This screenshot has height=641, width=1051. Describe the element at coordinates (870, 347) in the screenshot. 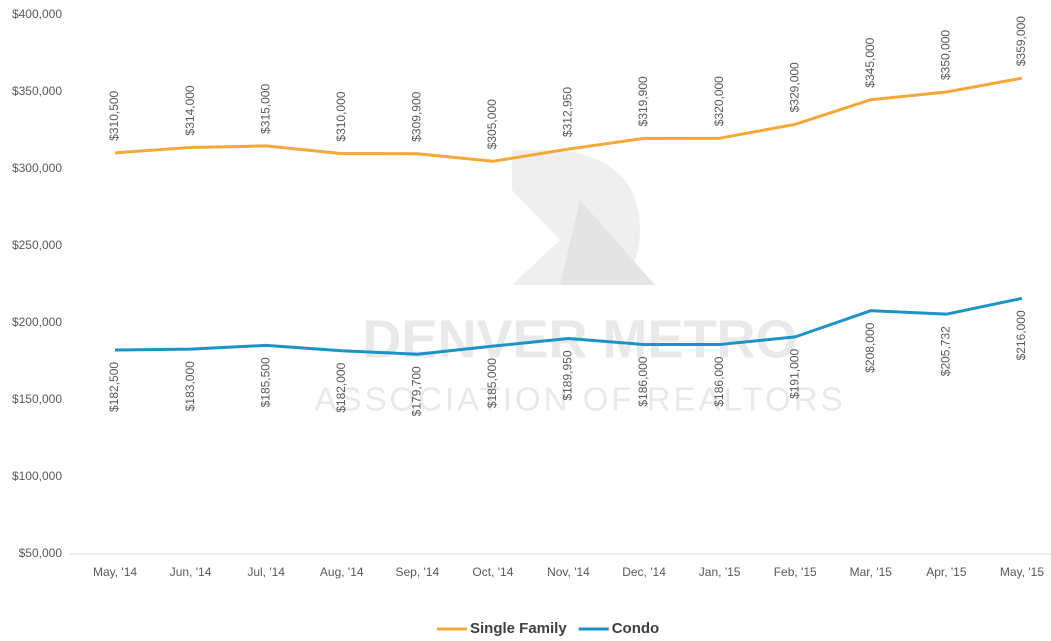

I see `data-label: $208,000` at that location.